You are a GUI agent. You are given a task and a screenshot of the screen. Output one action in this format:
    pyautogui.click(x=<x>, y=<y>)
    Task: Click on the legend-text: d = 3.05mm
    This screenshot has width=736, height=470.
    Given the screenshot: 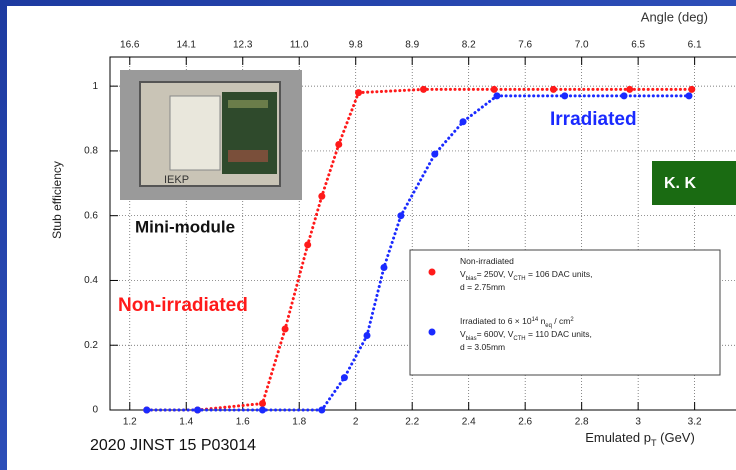 What is the action you would take?
    pyautogui.click(x=482, y=347)
    